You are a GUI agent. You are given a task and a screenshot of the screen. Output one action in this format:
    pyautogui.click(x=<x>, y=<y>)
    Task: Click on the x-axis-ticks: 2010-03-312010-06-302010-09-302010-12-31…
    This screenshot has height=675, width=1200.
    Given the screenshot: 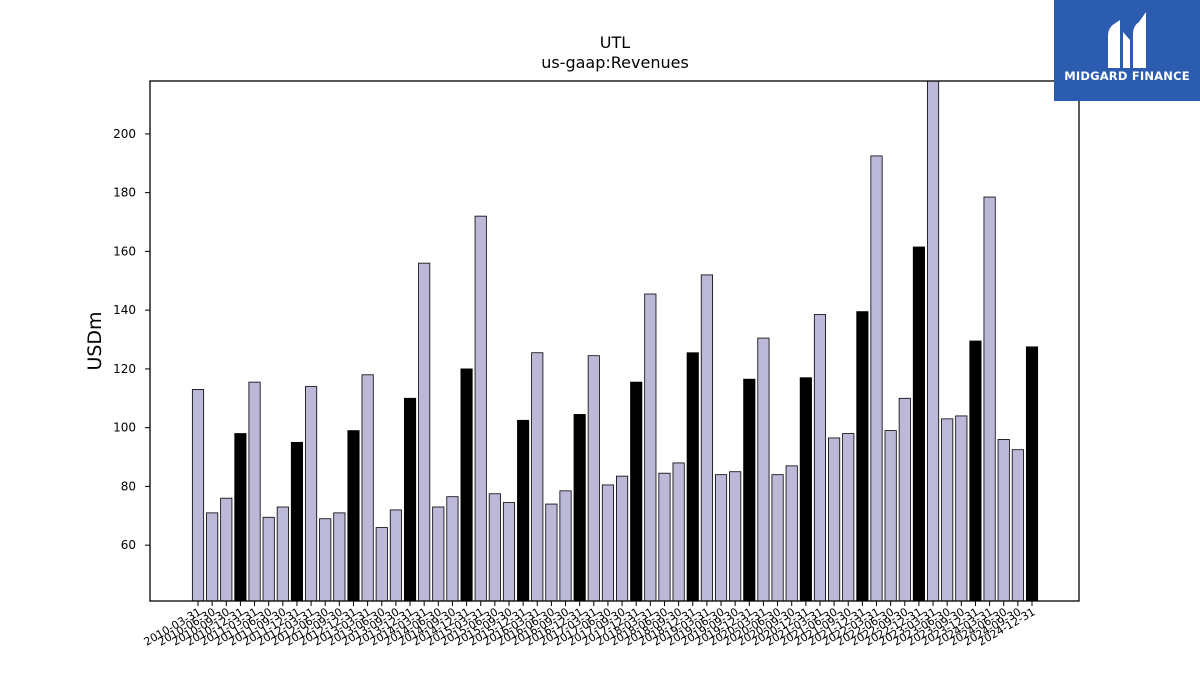 What is the action you would take?
    pyautogui.click(x=590, y=625)
    